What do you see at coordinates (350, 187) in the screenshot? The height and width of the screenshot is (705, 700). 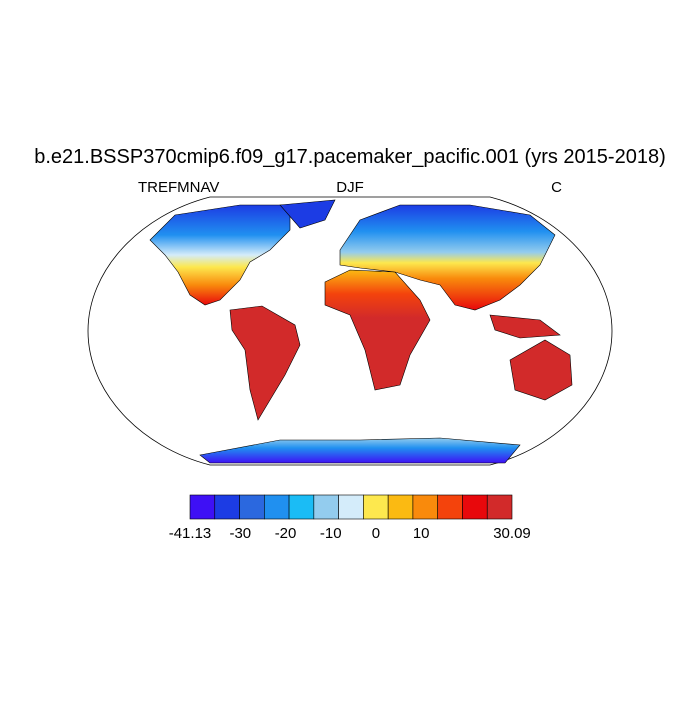 I see `center-label: DJF` at bounding box center [350, 187].